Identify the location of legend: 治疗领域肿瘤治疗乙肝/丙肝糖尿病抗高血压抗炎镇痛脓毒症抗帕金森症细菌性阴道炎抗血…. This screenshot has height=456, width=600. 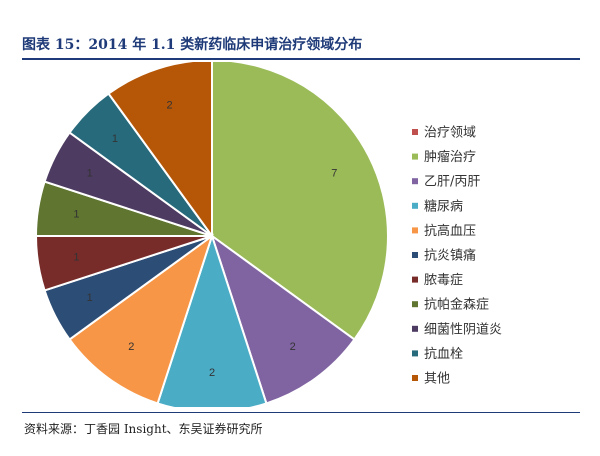
(457, 256).